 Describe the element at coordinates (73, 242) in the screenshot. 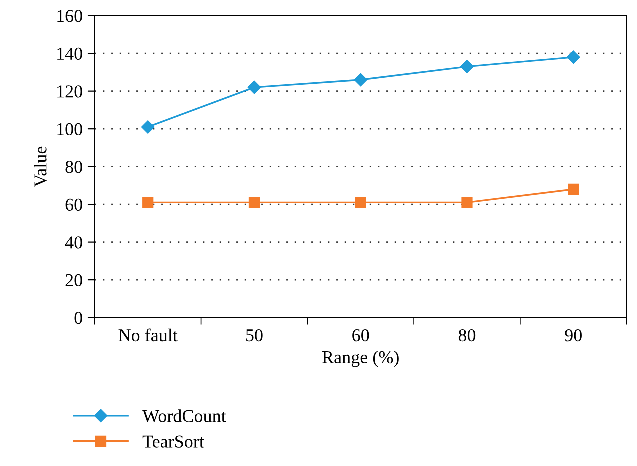

I see `y-tick-label: 40` at that location.